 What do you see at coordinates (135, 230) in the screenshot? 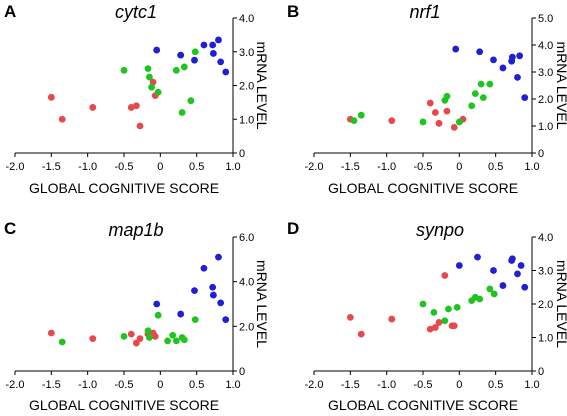
I see `panel-title: map1b` at bounding box center [135, 230].